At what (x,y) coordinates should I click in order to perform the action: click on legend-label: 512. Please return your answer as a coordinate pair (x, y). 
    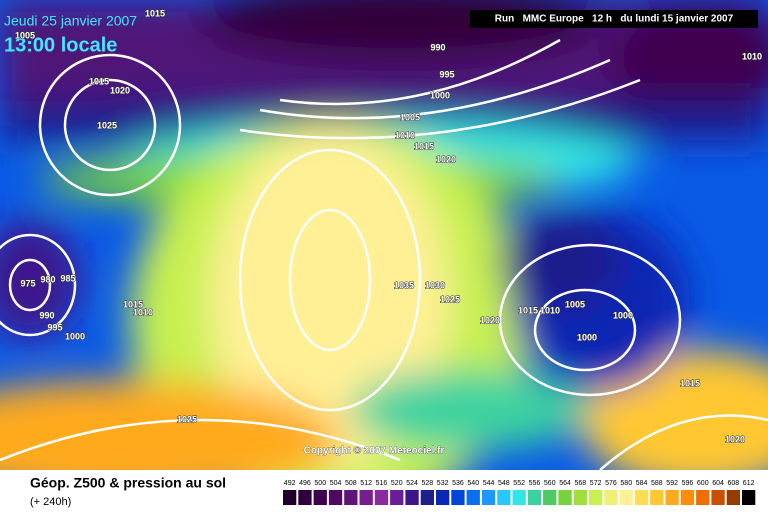
    Looking at the image, I should click on (366, 483).